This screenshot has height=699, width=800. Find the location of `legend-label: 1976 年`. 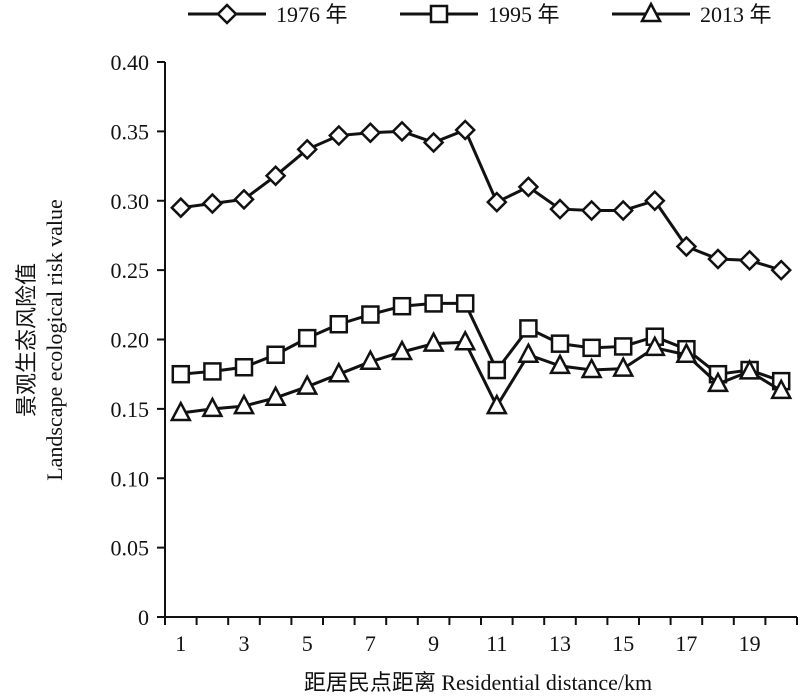

legend-label: 1976 年 is located at coordinates (312, 14).